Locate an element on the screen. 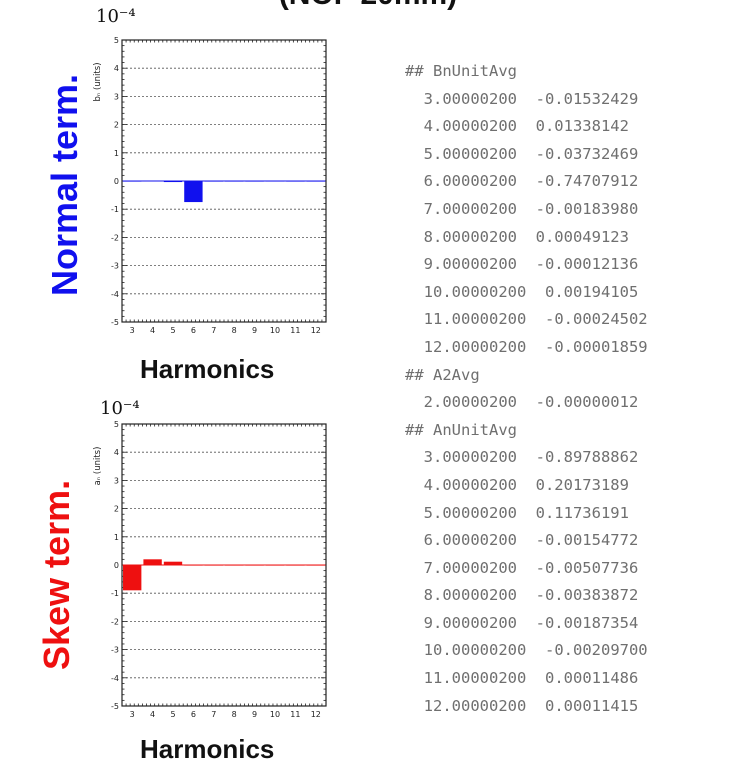 This screenshot has height=766, width=736. listing-value: -0.00154772 is located at coordinates (577, 540).